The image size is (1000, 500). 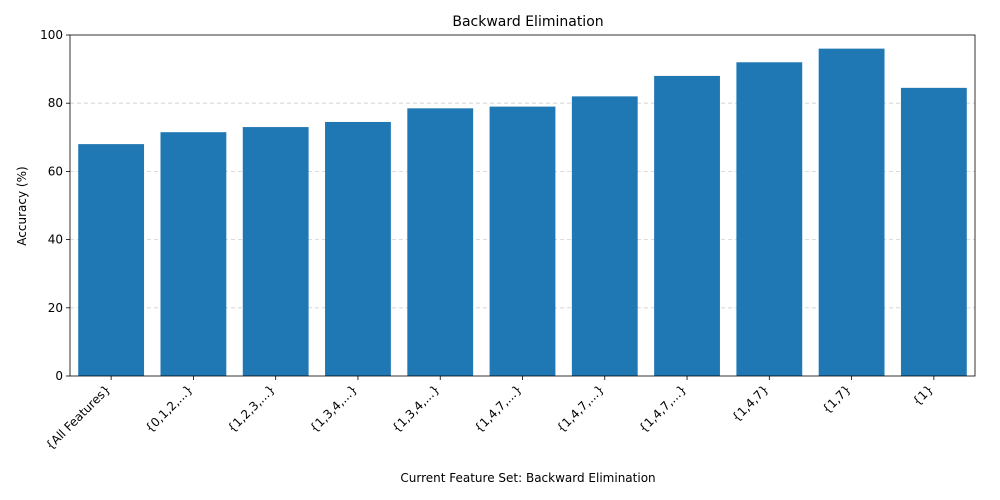 What do you see at coordinates (251, 408) in the screenshot?
I see `x-tick-label: {1,2,3,...}` at bounding box center [251, 408].